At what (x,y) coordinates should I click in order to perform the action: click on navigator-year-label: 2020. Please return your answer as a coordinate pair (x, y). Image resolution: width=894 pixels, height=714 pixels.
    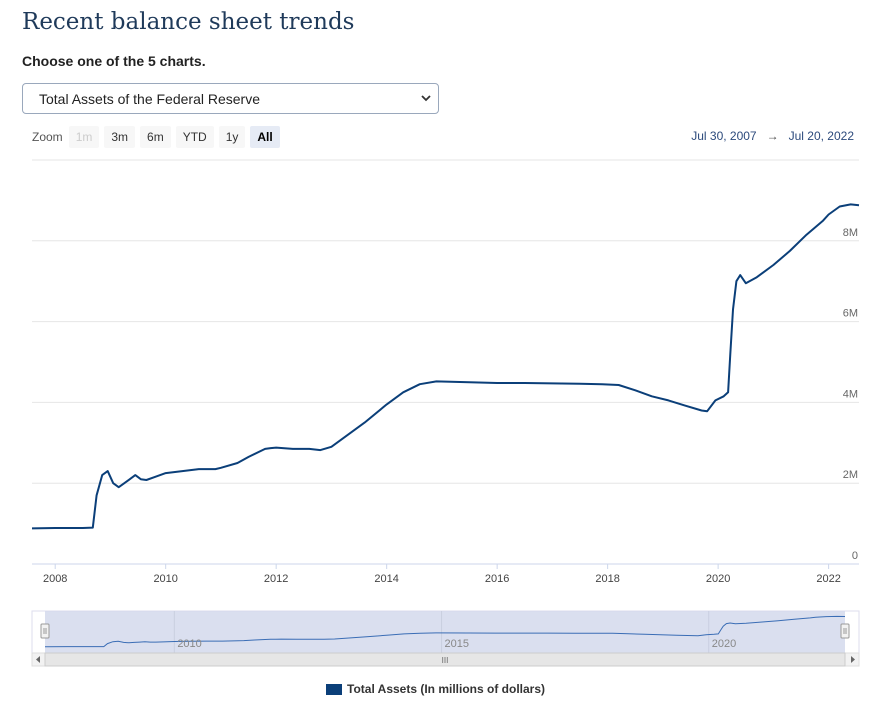
    Looking at the image, I should click on (724, 644).